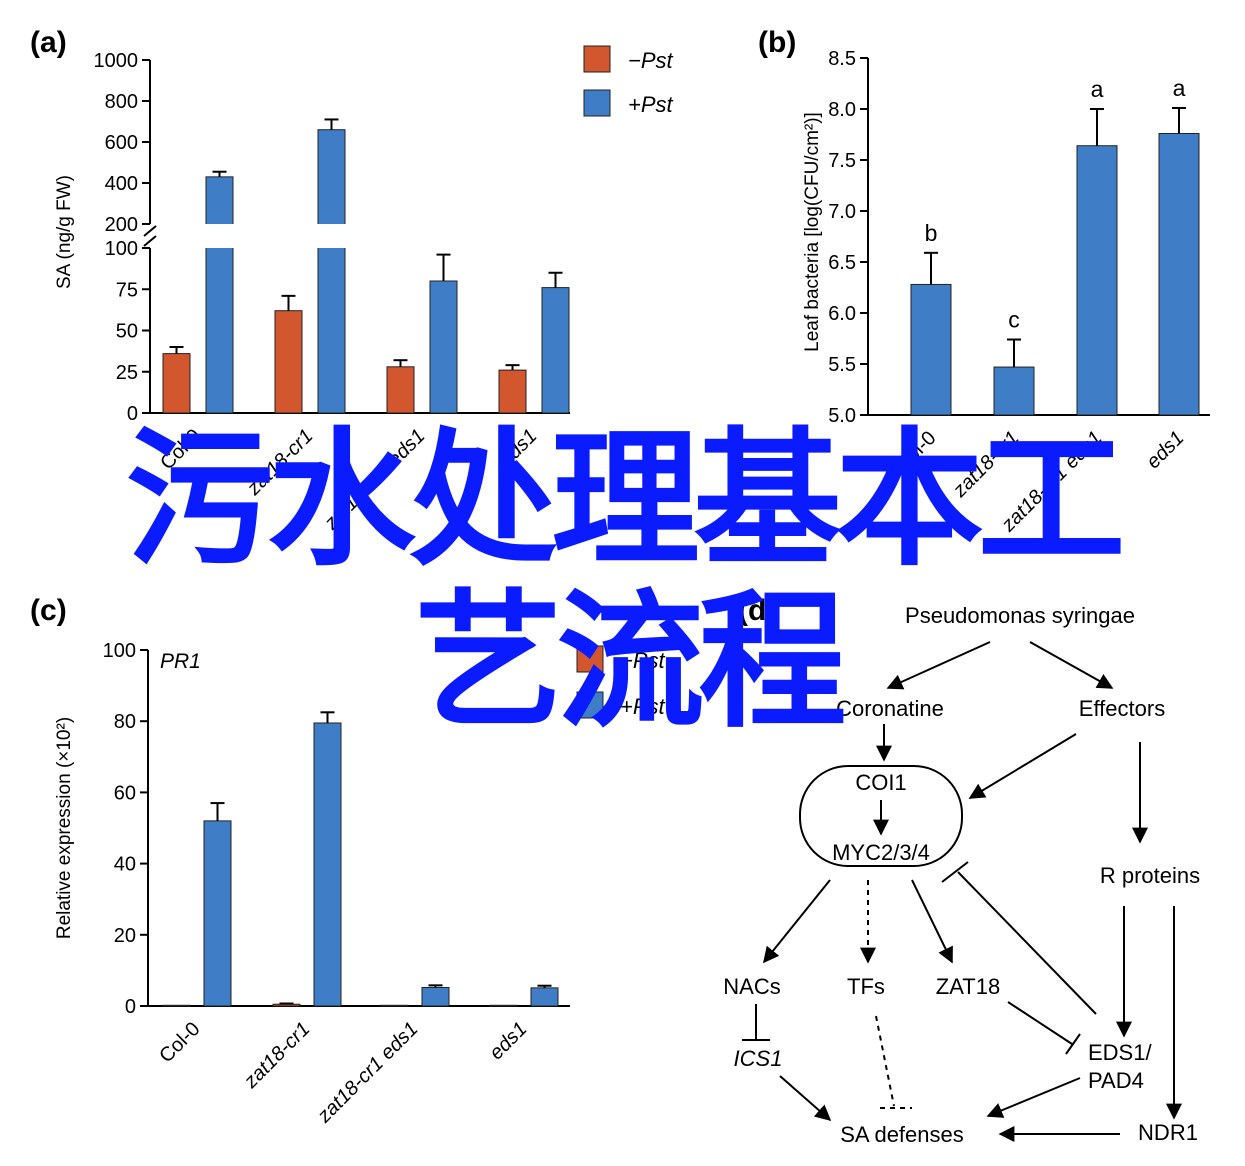  What do you see at coordinates (931, 233) in the screenshot?
I see `panel-b-significance-letter: b` at bounding box center [931, 233].